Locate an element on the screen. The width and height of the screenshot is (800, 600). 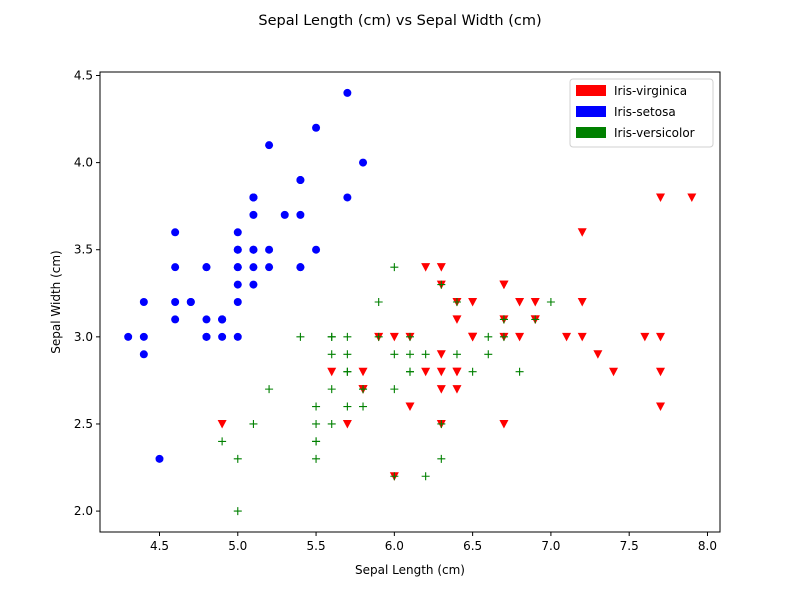
legend-label-virginica: Iris-virginica is located at coordinates (650, 91).